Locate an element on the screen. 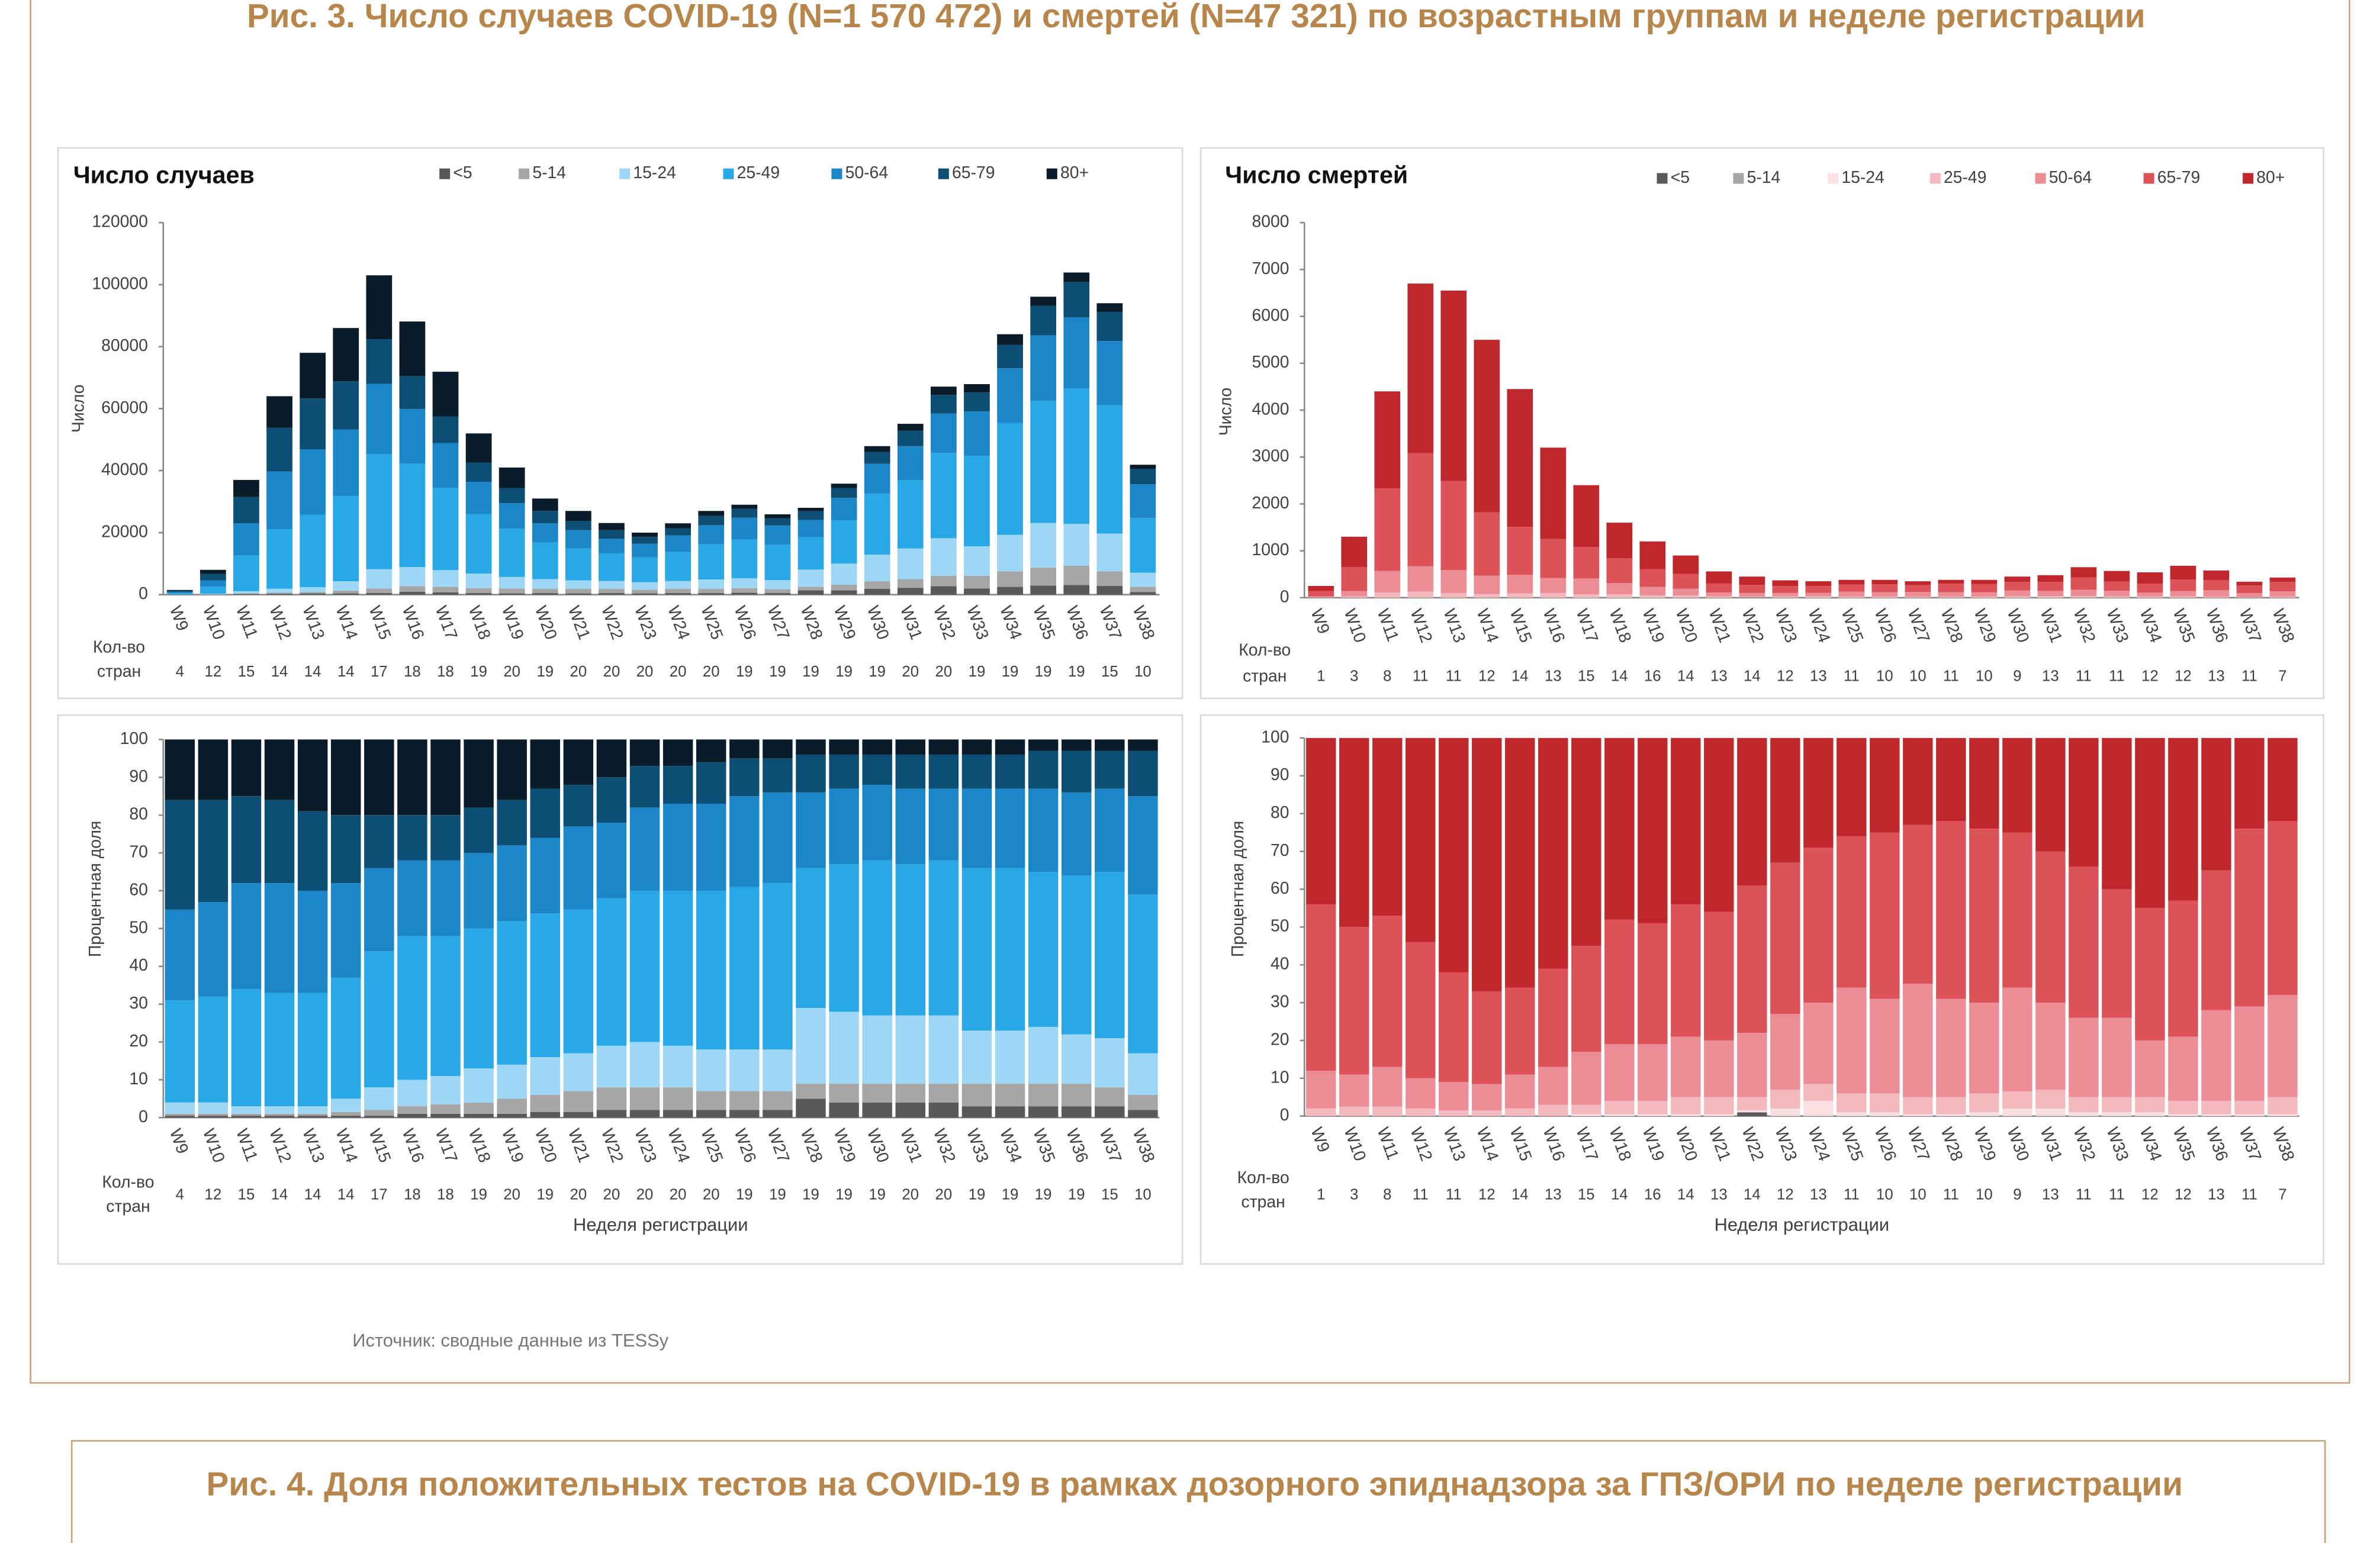  country-count: 12 is located at coordinates (1785, 1194).